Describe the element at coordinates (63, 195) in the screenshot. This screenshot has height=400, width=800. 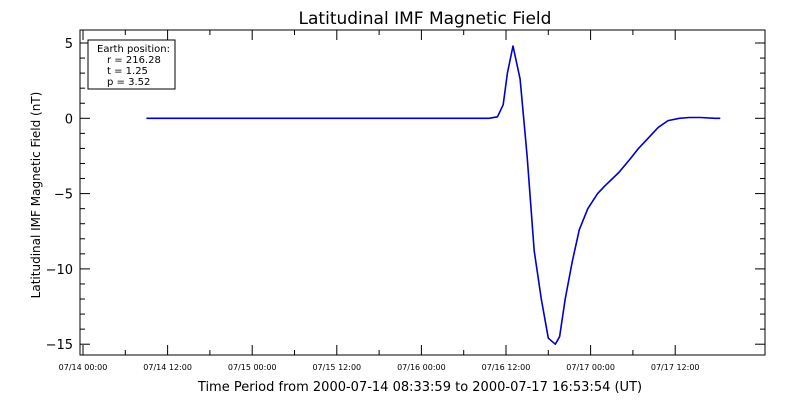
I see `y-tick-label: −5` at that location.